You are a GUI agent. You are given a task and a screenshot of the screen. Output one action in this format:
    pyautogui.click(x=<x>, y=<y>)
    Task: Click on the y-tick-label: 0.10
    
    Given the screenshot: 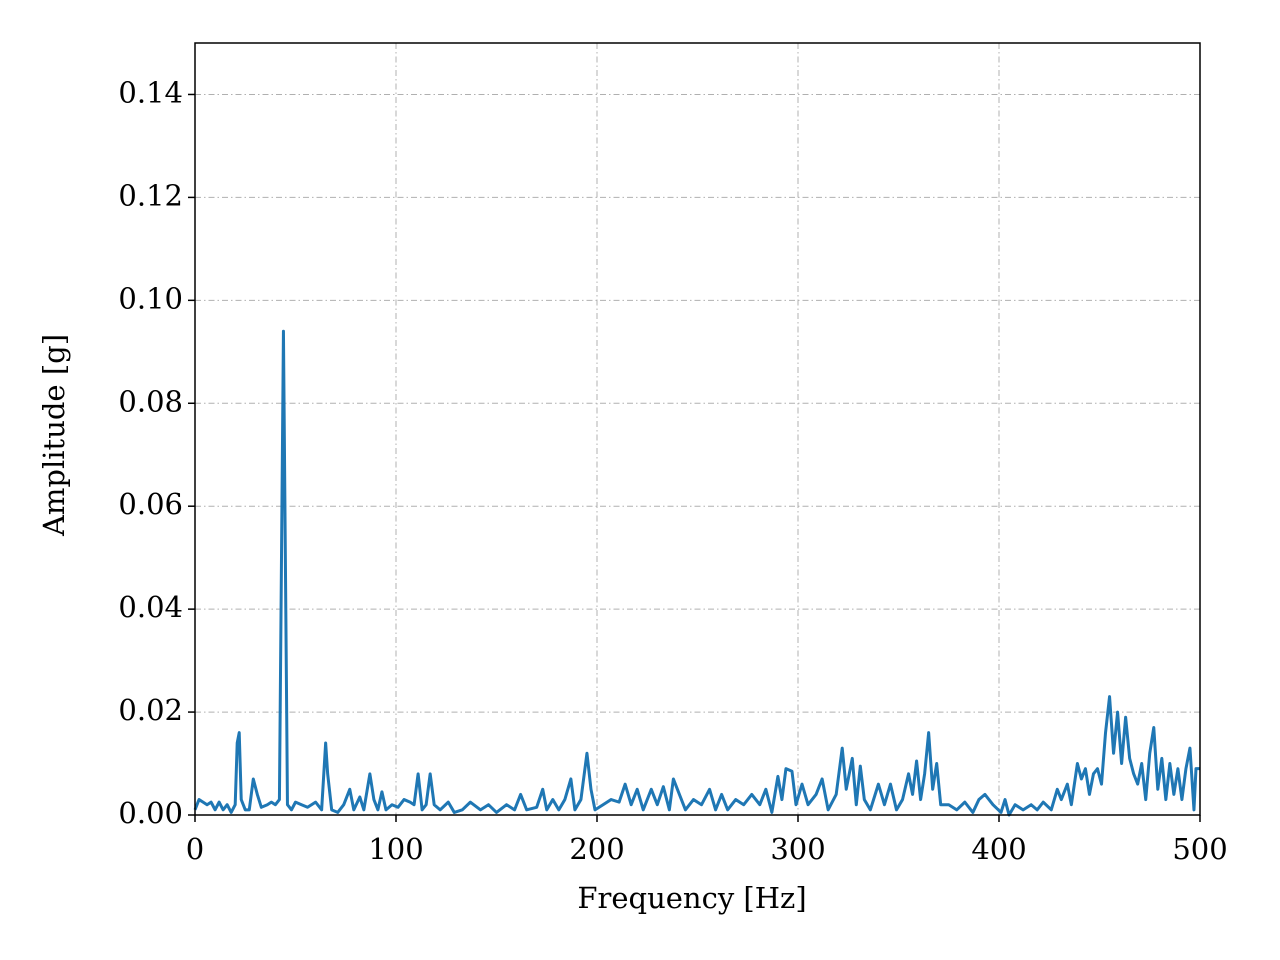 What is the action you would take?
    pyautogui.click(x=150, y=298)
    